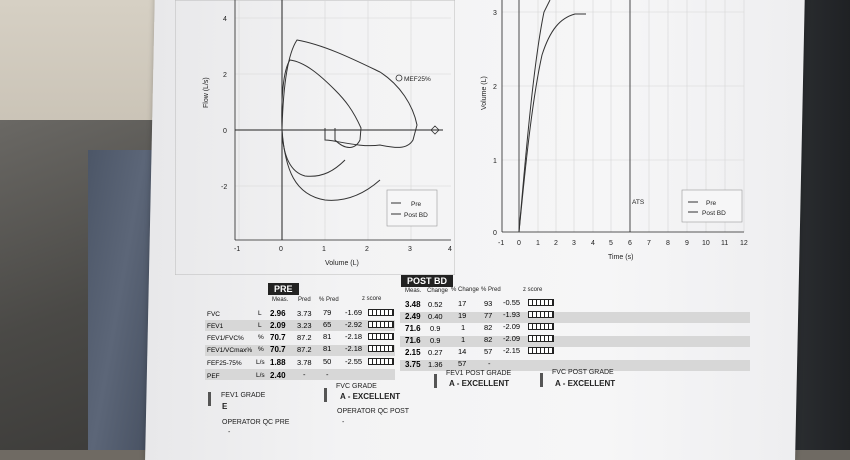  I want to click on vt-x-tick: 6, so click(630, 243).